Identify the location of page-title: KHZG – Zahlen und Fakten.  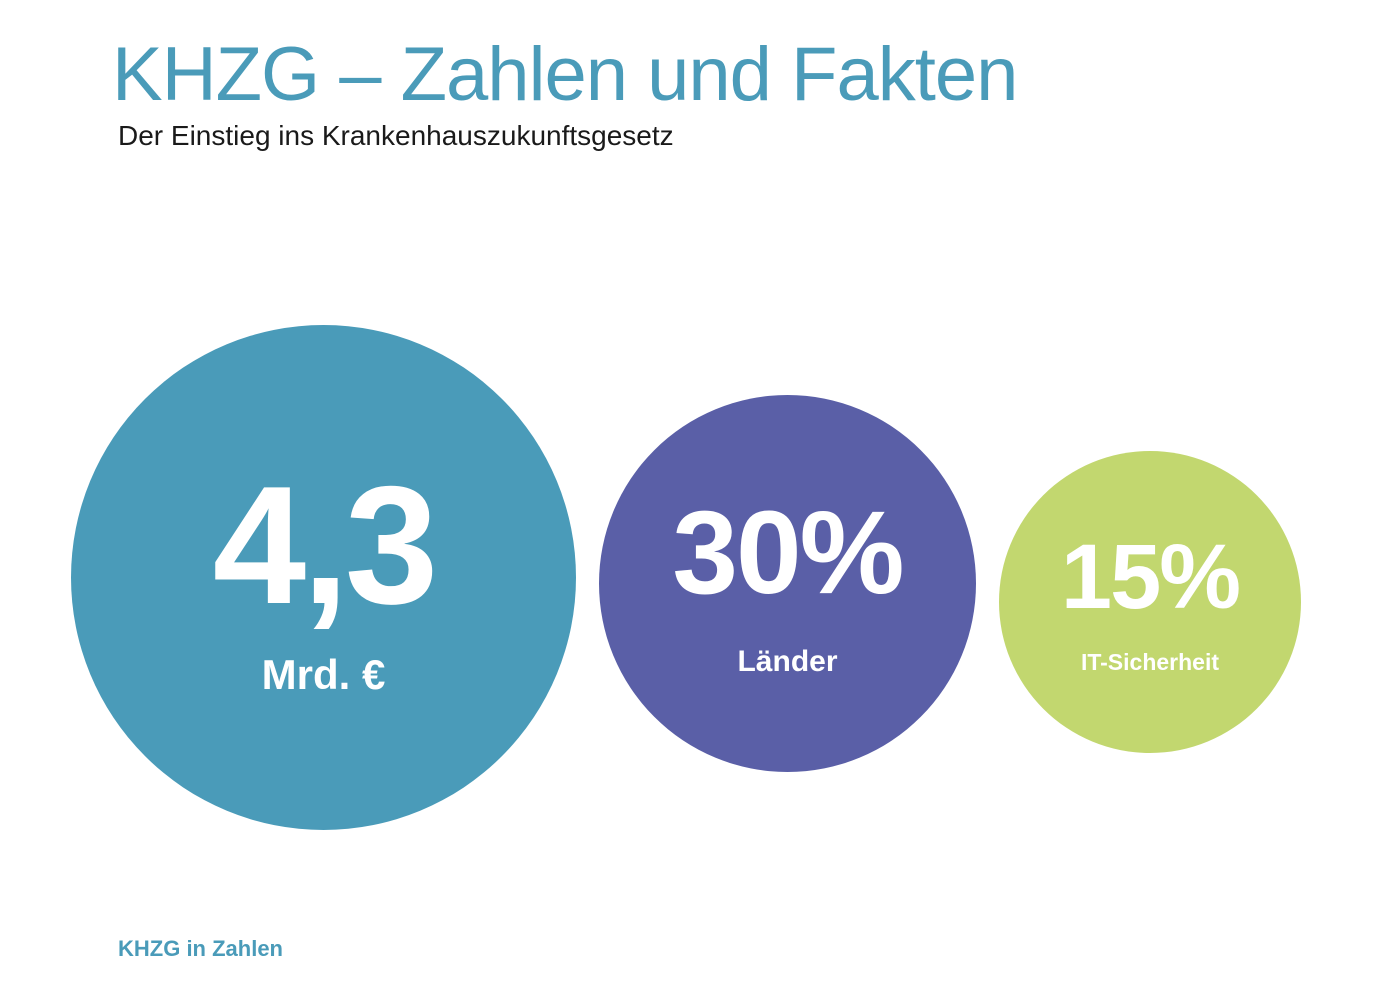
(565, 74).